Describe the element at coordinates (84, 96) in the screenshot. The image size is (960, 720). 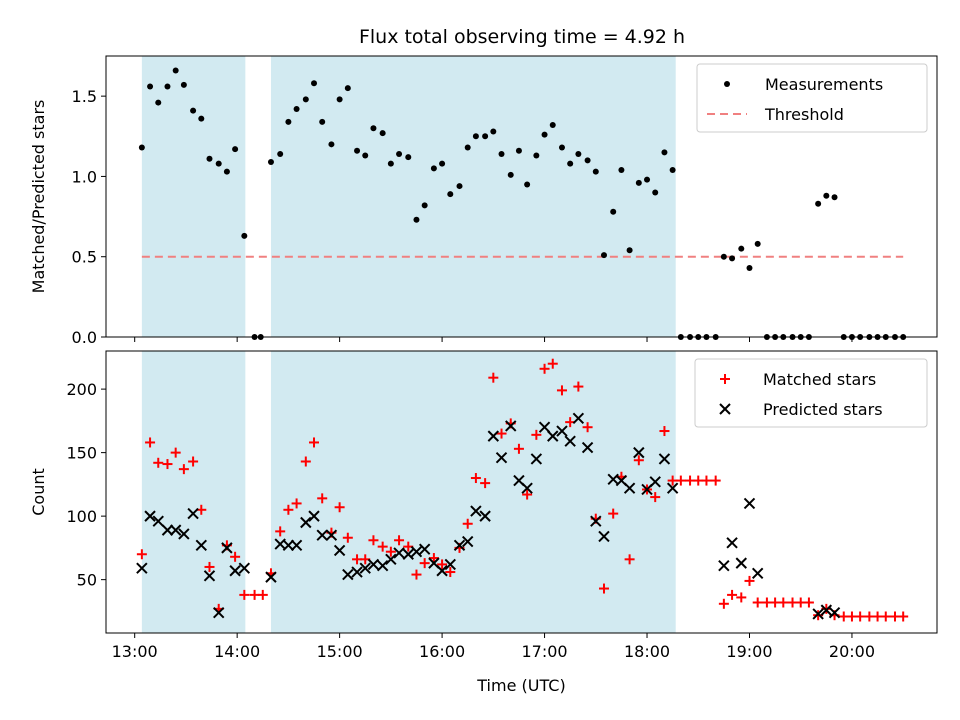
I see `y-tick-label: 1.5` at that location.